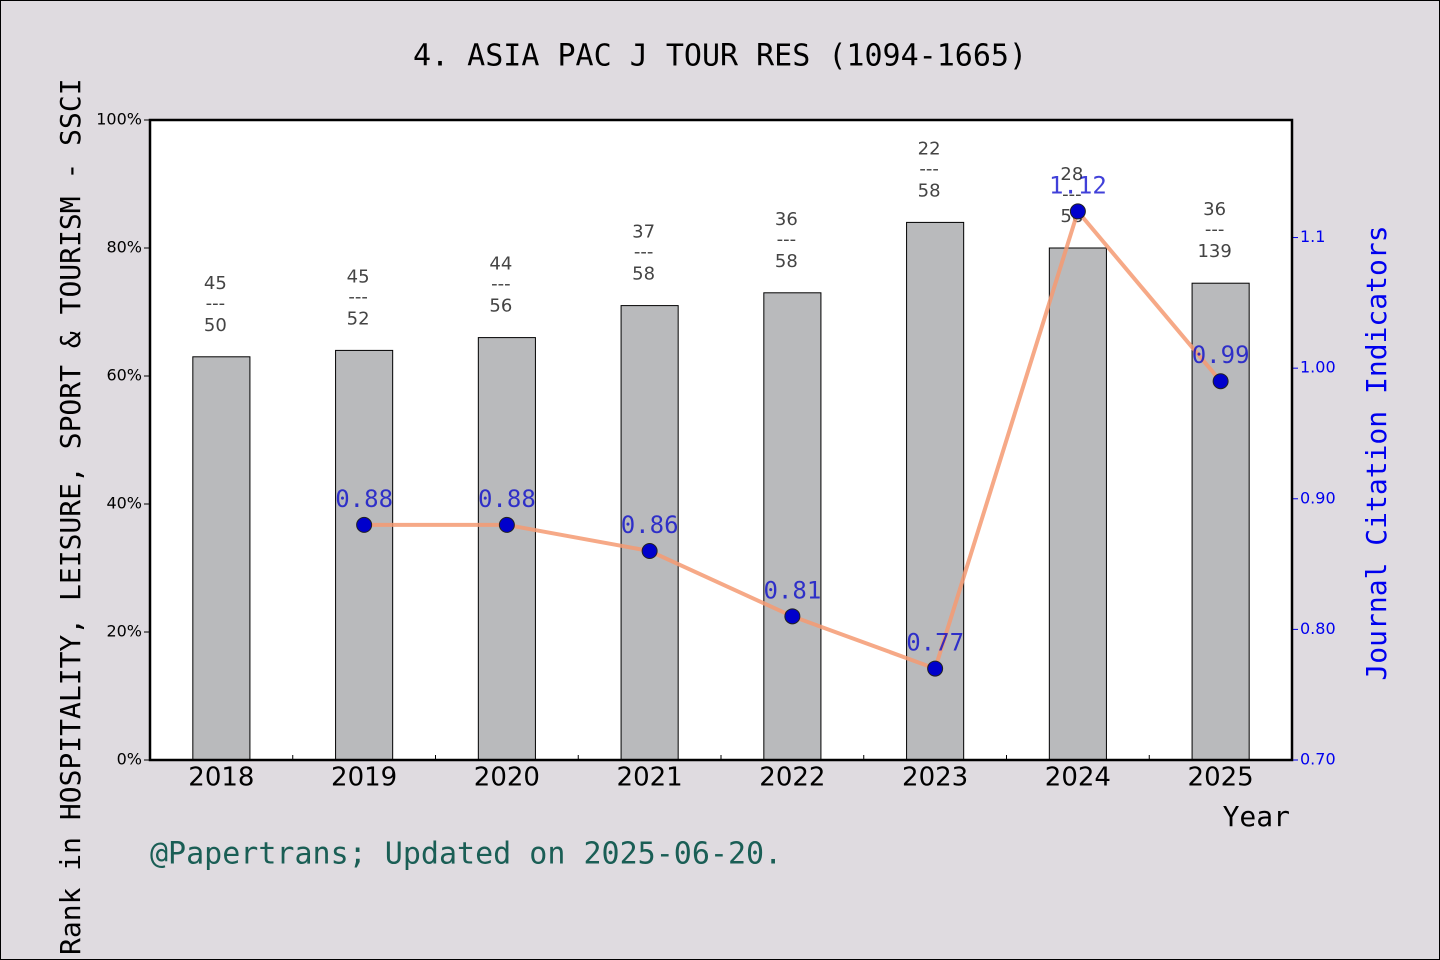 Image resolution: width=1440 pixels, height=960 pixels. I want to click on y-tick-label: 80%, so click(124, 247).